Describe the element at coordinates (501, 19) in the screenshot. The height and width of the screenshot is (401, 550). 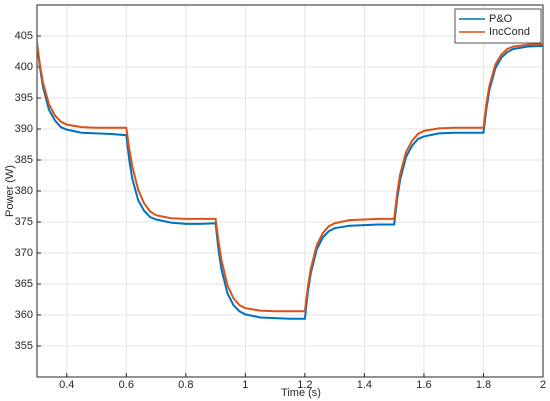
I see `legend-label: P&O` at that location.